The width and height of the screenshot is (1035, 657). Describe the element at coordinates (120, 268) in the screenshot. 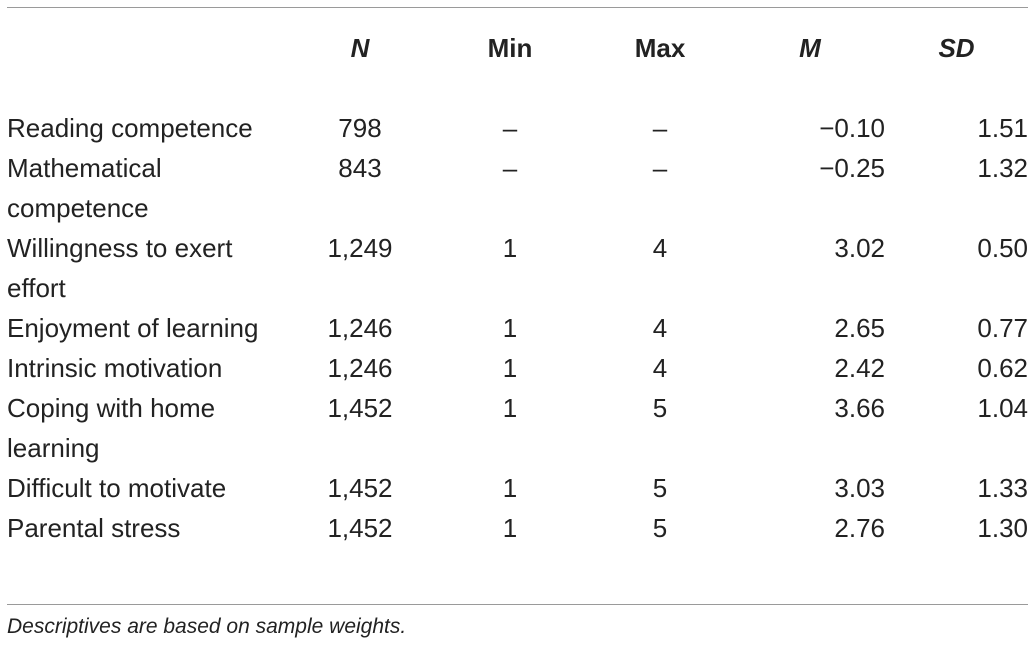

I see `row-label: Willingness to exert effort` at that location.